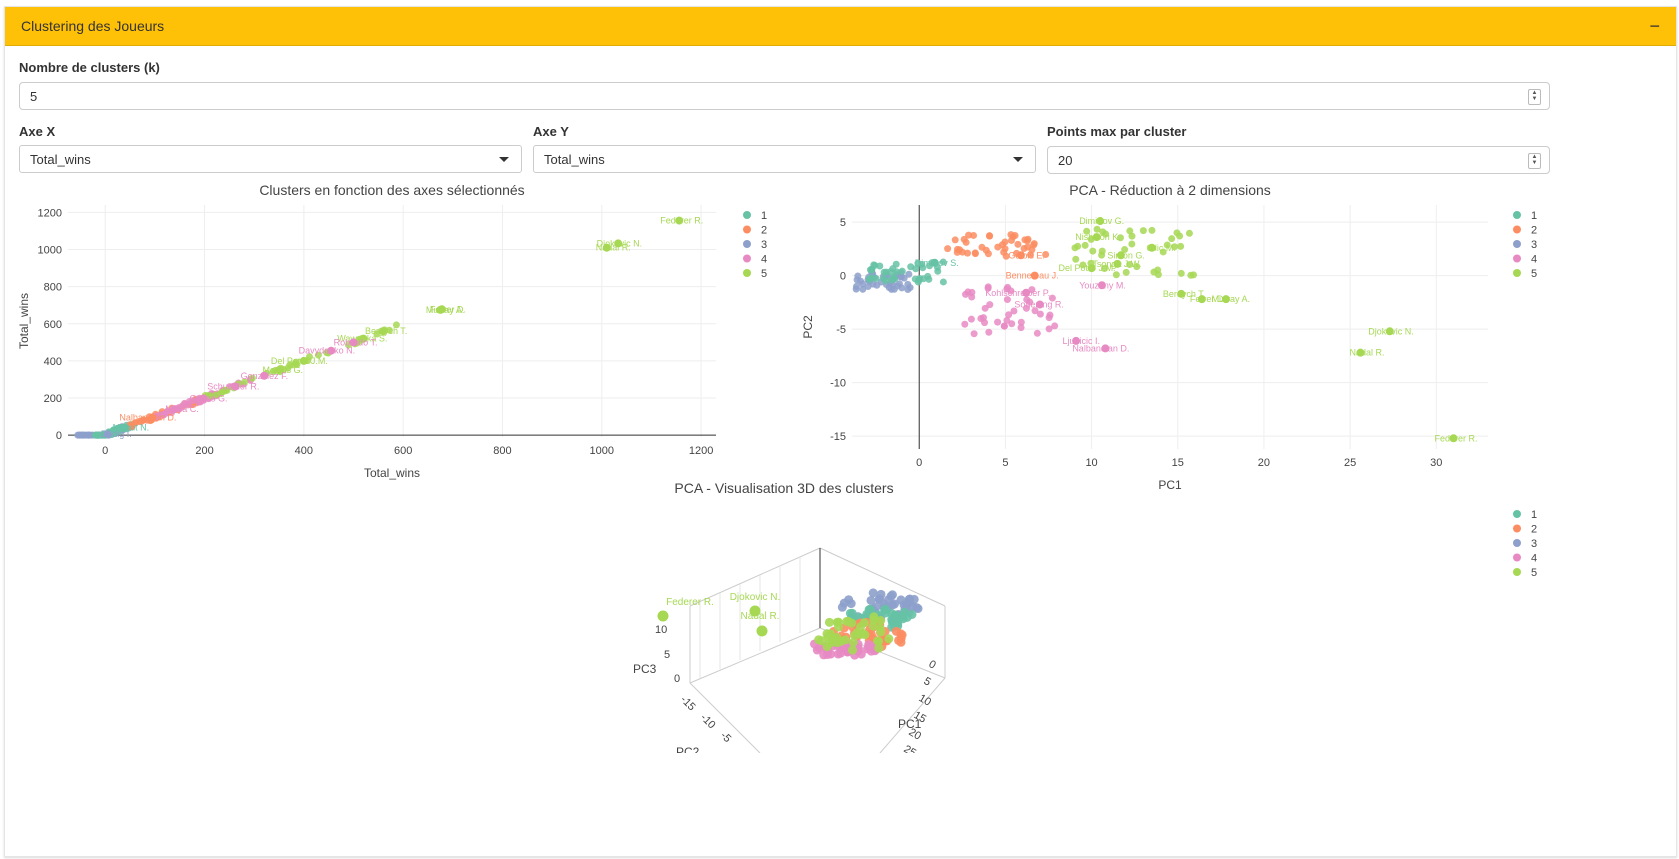 This screenshot has height=859, width=1679. Describe the element at coordinates (1534, 231) in the screenshot. I see `legend-label: 2` at that location.